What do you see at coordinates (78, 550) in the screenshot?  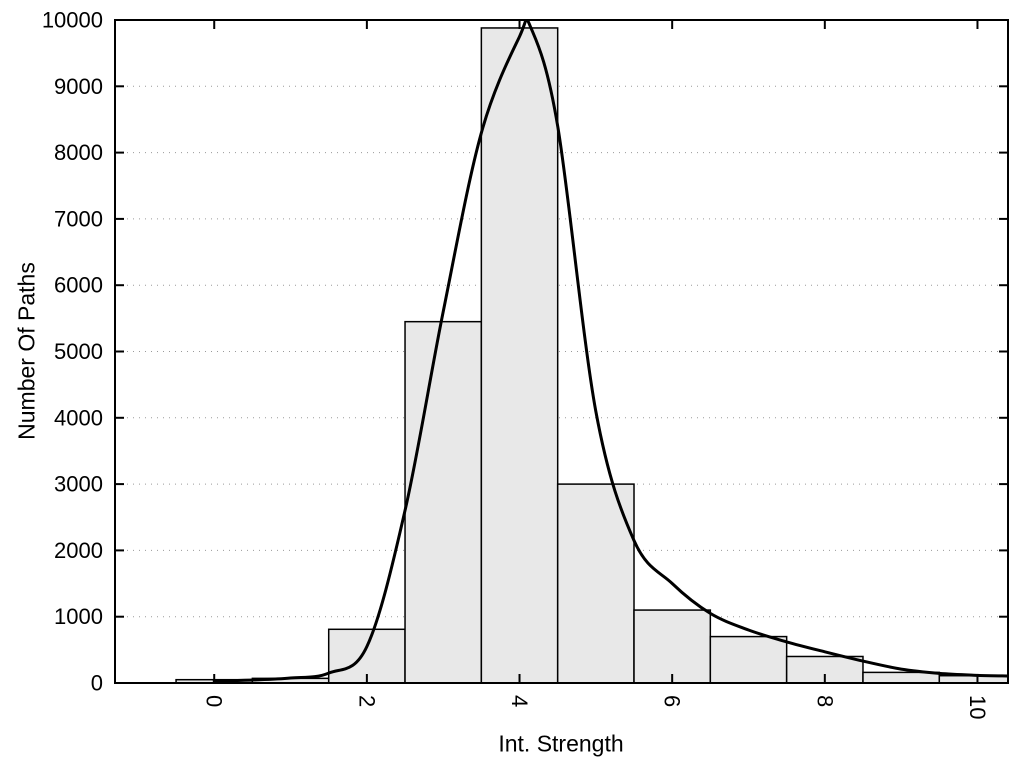 I see `y-tick-label: 2000` at bounding box center [78, 550].